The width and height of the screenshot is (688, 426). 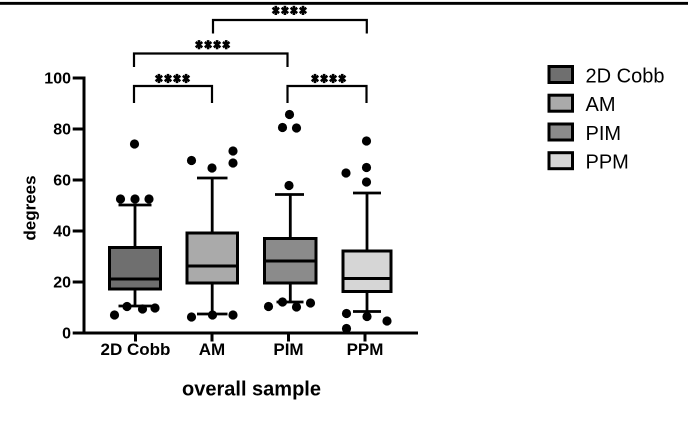 What do you see at coordinates (62, 232) in the screenshot?
I see `svg-text: 40` at bounding box center [62, 232].